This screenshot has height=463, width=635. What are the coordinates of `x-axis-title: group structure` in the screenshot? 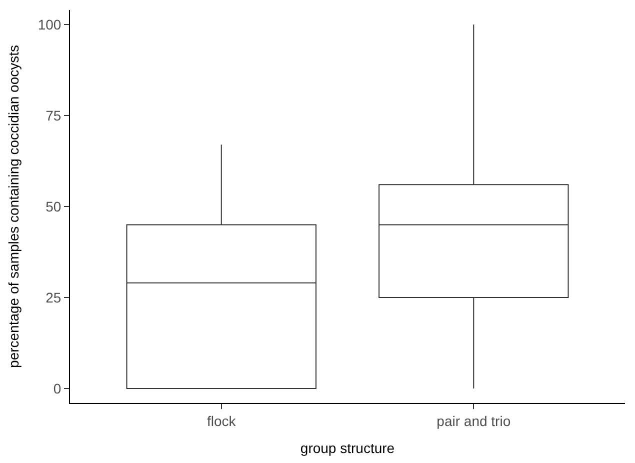 It's located at (347, 448).